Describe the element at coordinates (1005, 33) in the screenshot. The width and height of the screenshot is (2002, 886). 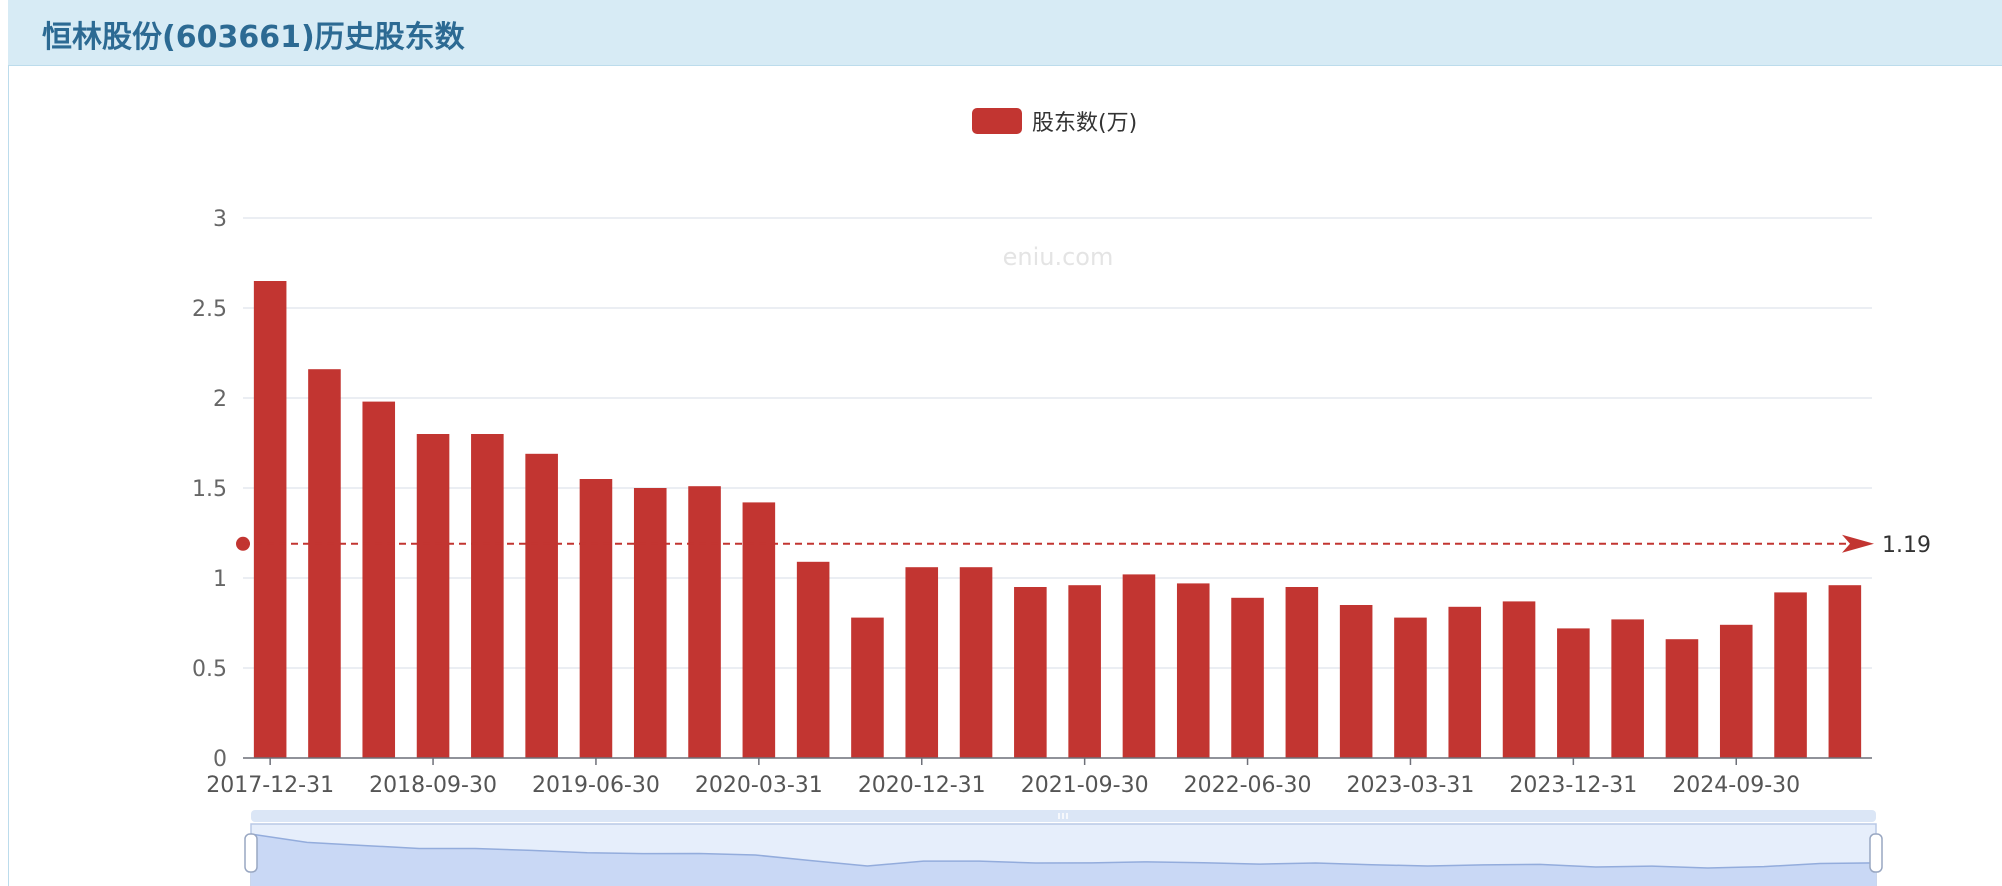
I see `page-header: 恒林股份(603661)历史股东数` at that location.